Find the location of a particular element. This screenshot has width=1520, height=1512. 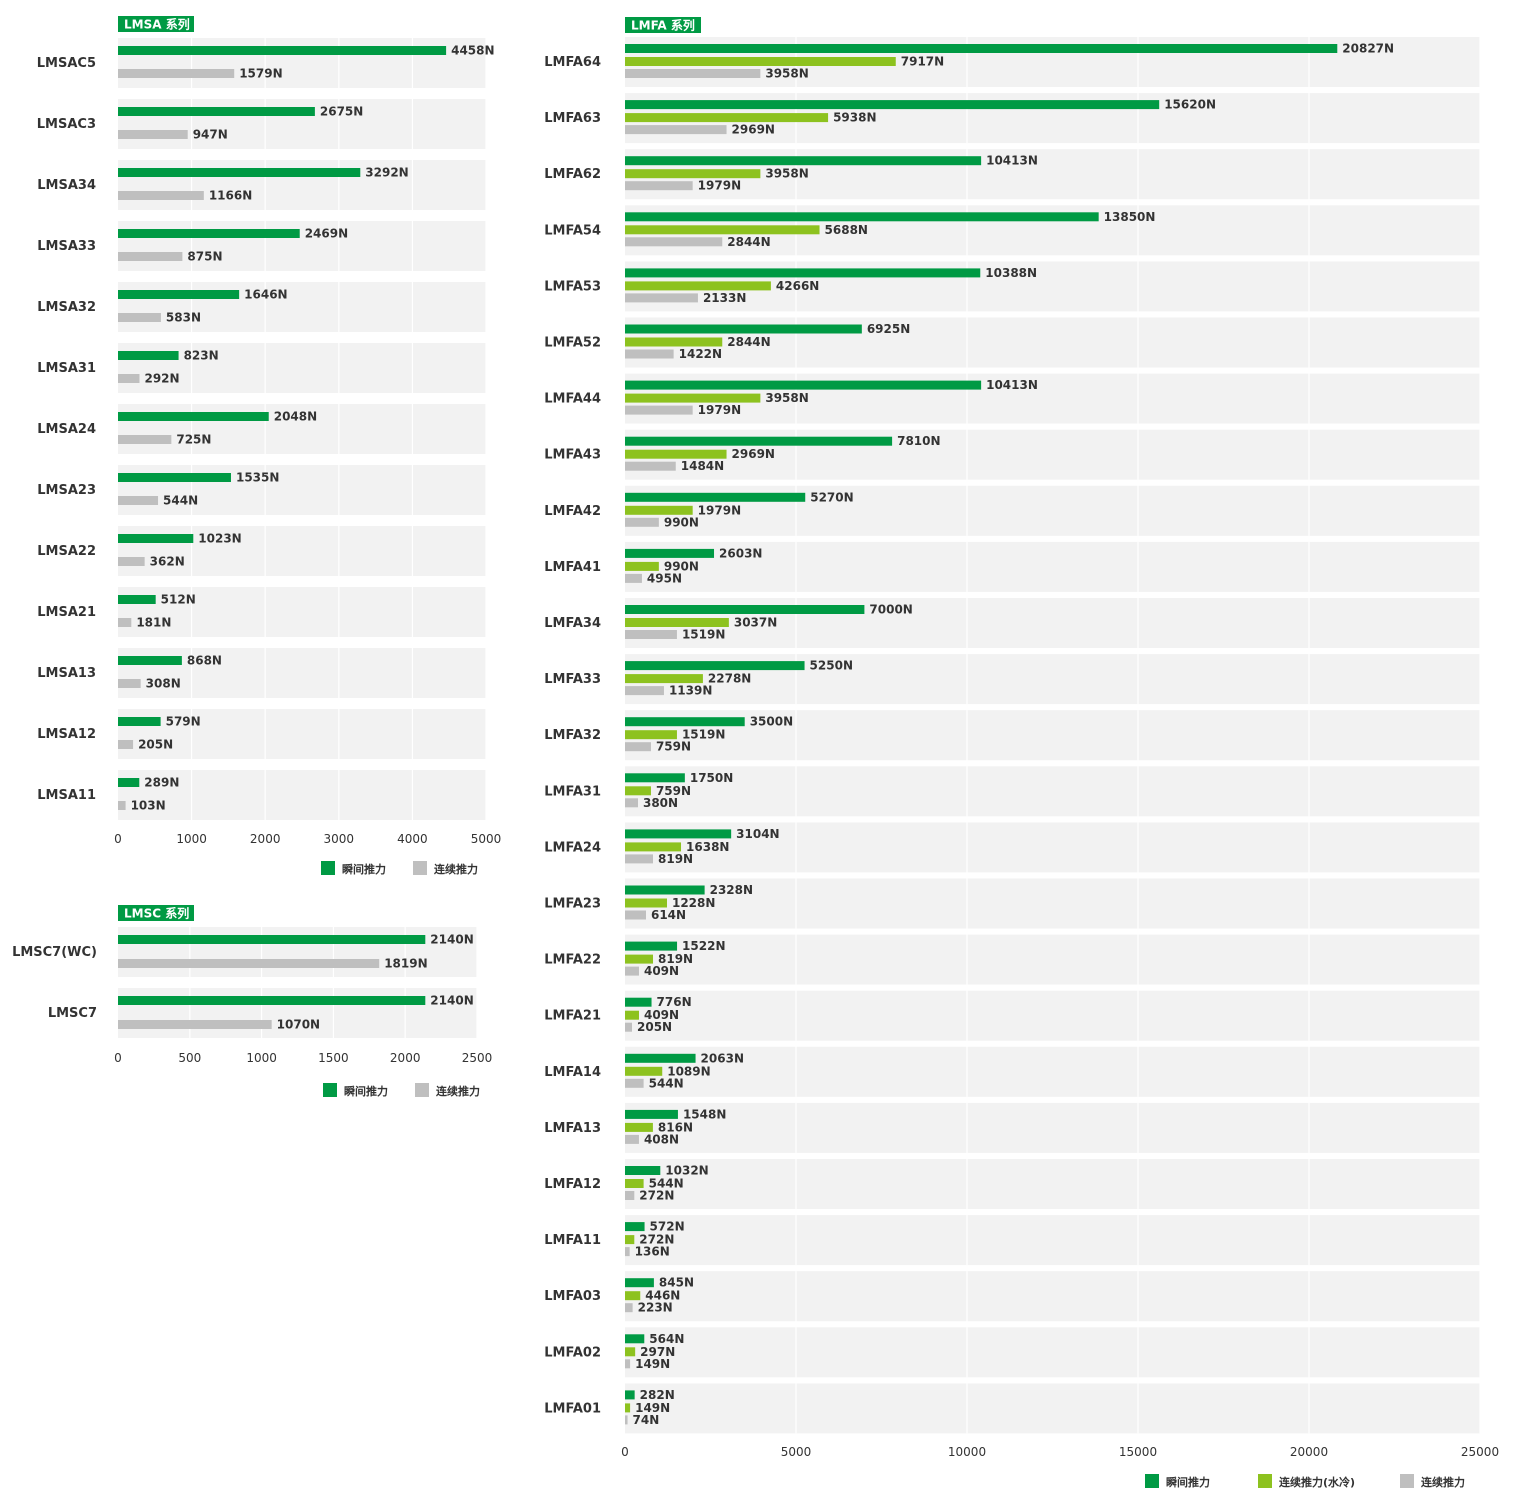

data-label: 10413N is located at coordinates (1012, 161).